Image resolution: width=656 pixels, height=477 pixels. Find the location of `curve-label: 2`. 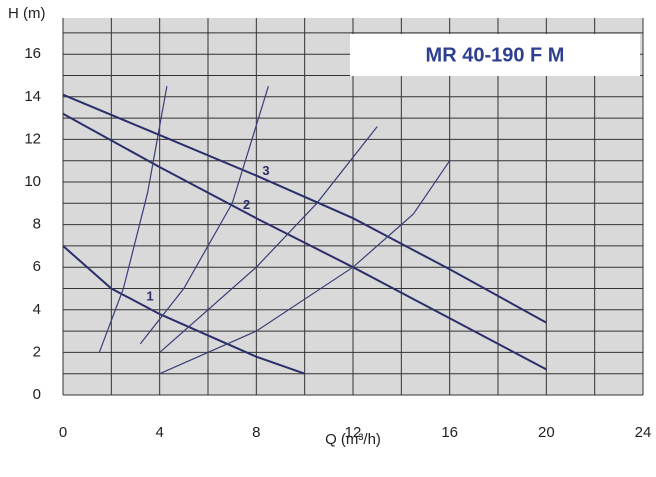

curve-label: 2 is located at coordinates (246, 204).